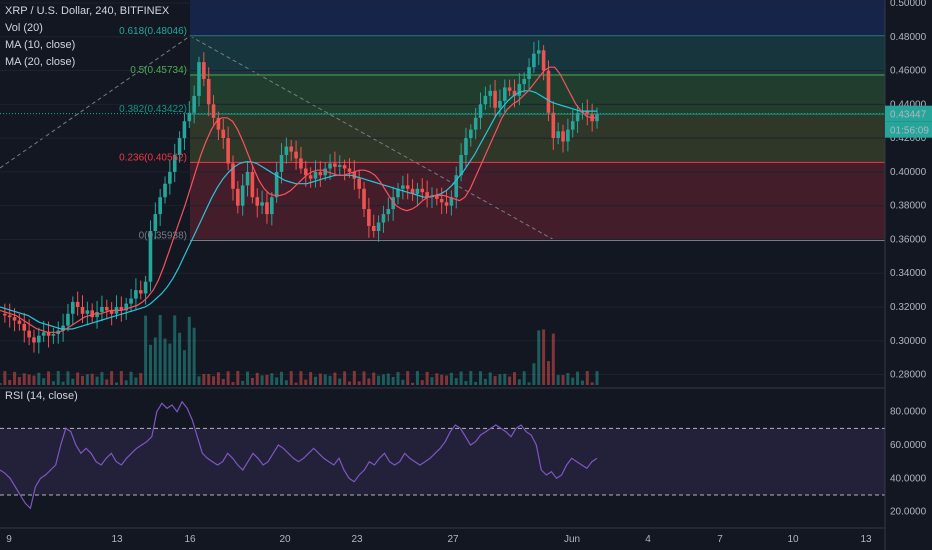  What do you see at coordinates (453, 539) in the screenshot?
I see `date-tick-label: 27` at bounding box center [453, 539].